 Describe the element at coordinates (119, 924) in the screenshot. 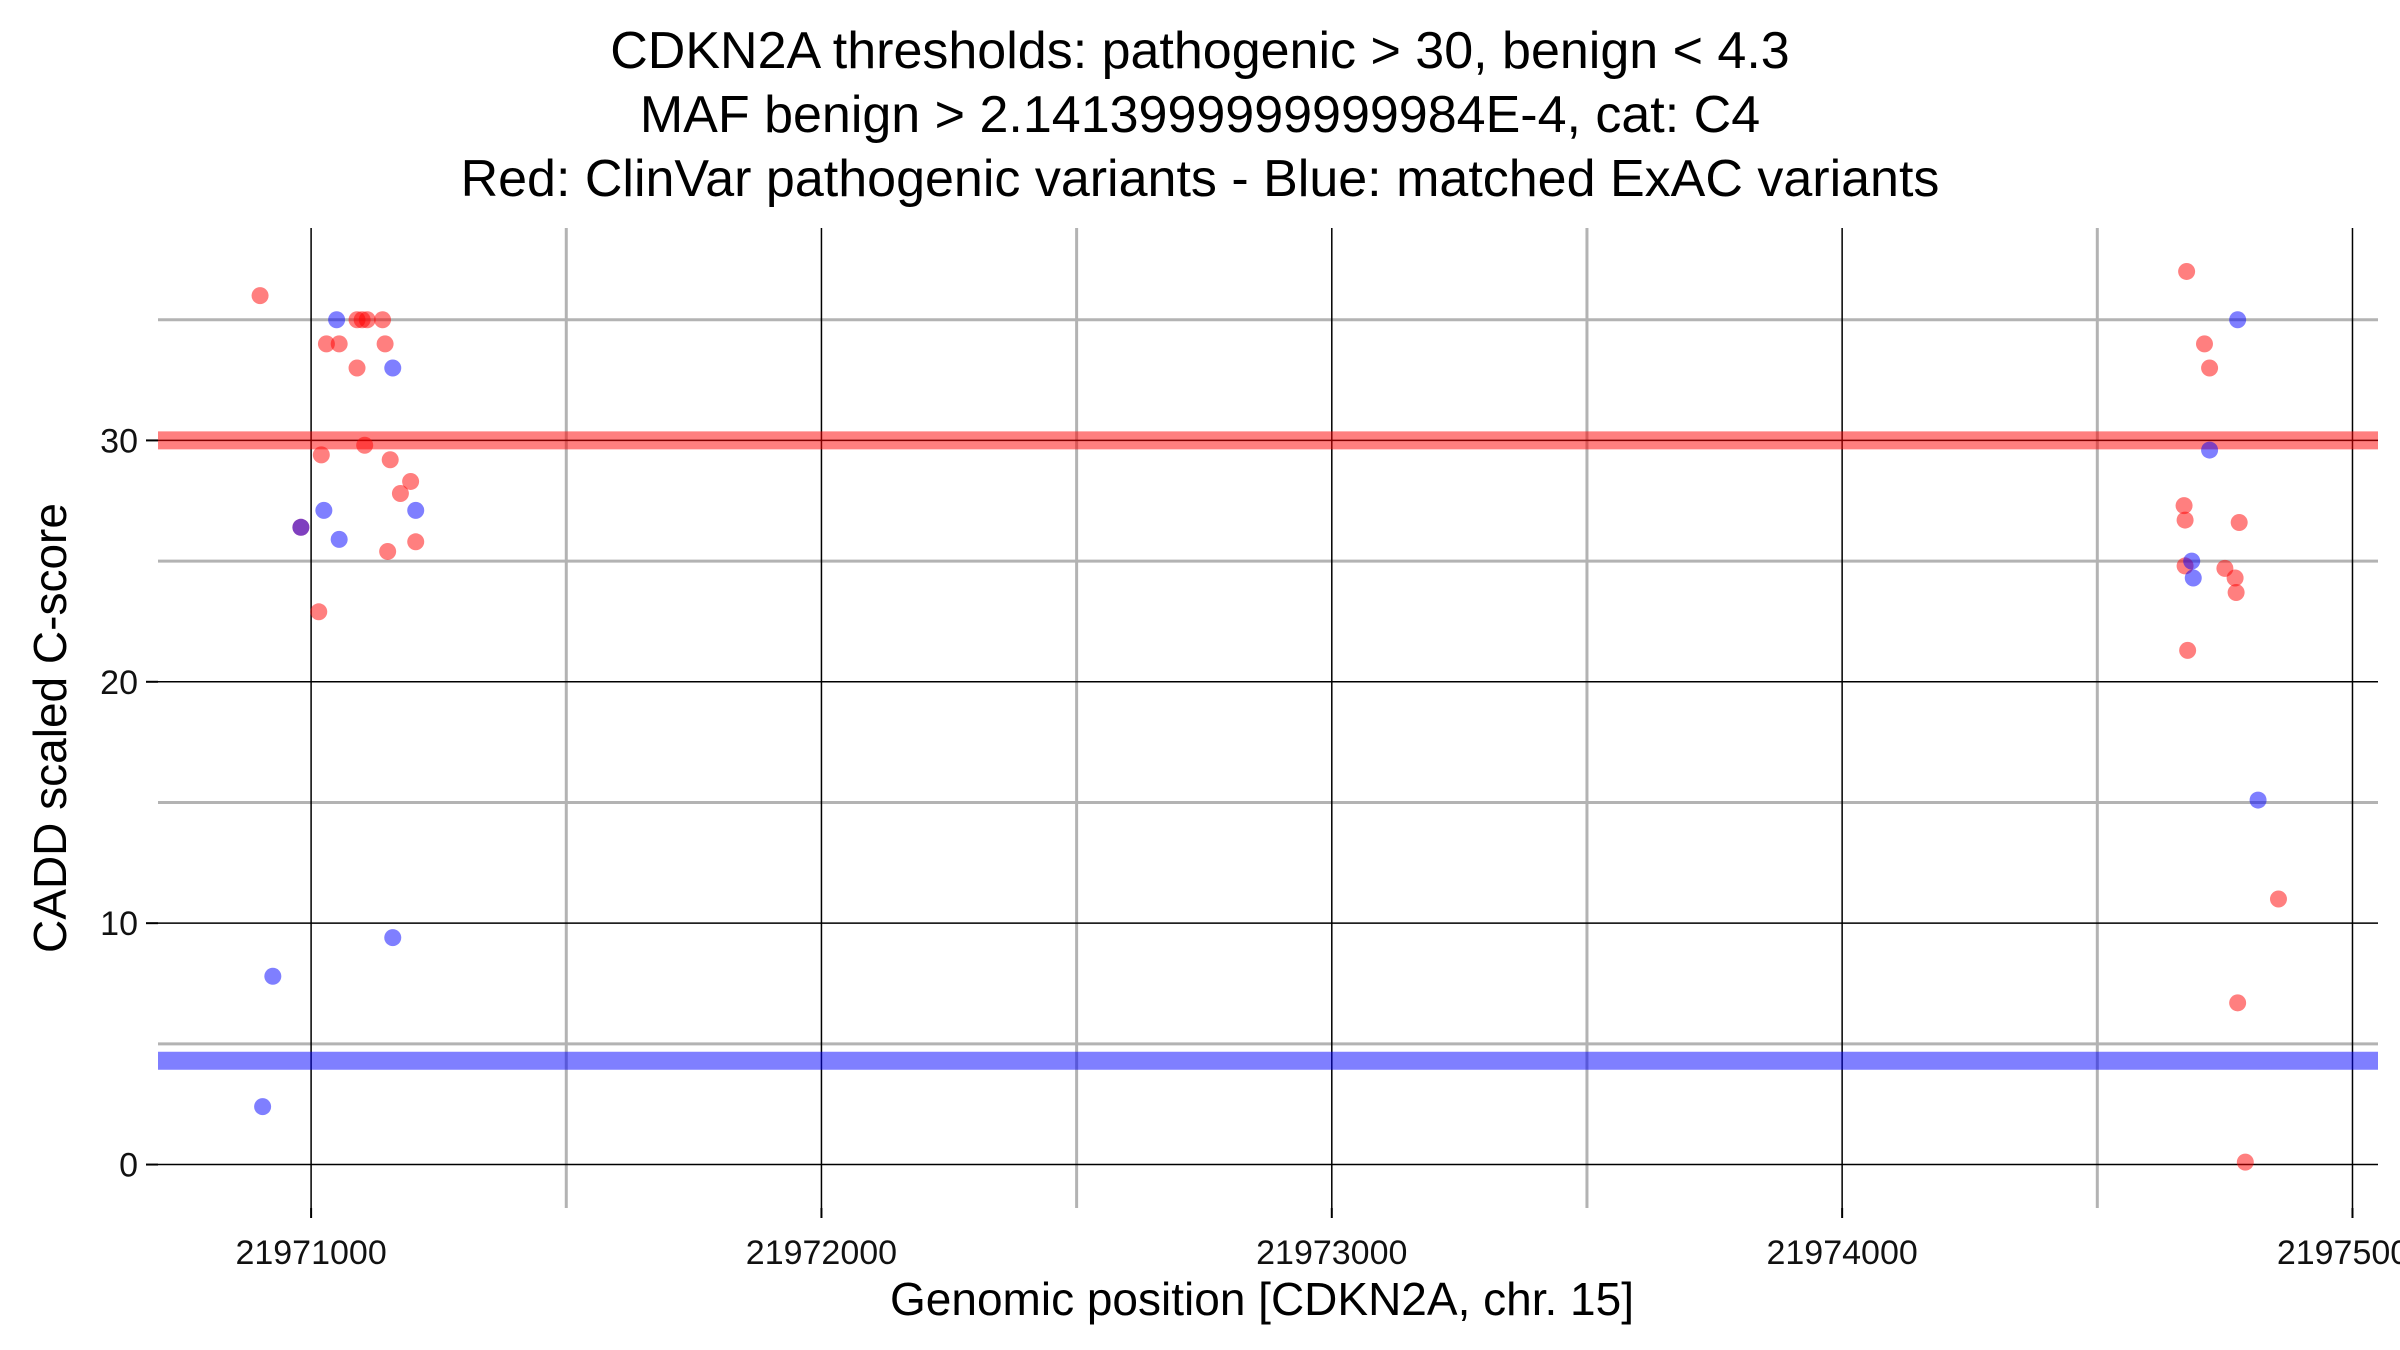

I see `y-tick-label: 10` at that location.